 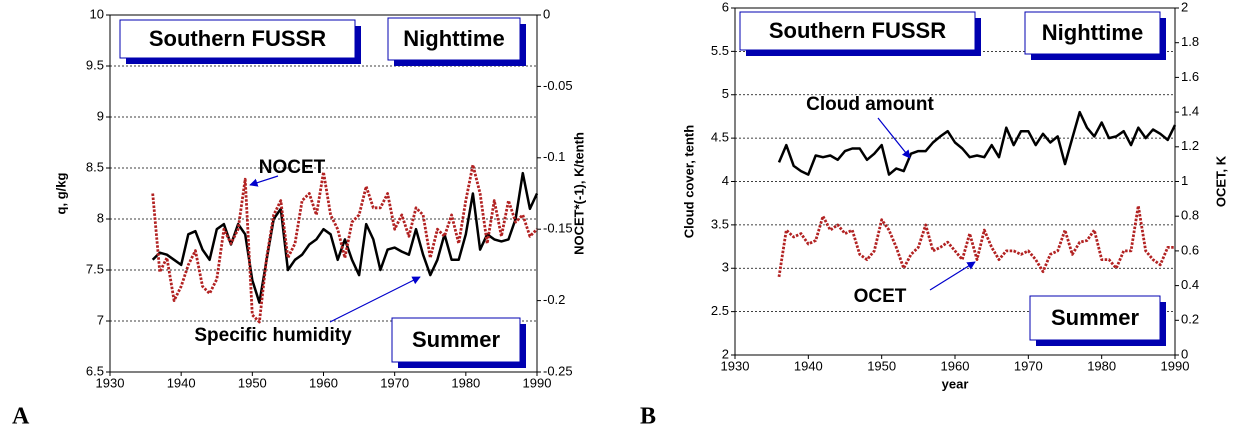 What do you see at coordinates (1190, 41) in the screenshot?
I see `y2-tick-label: 1.8` at bounding box center [1190, 41].